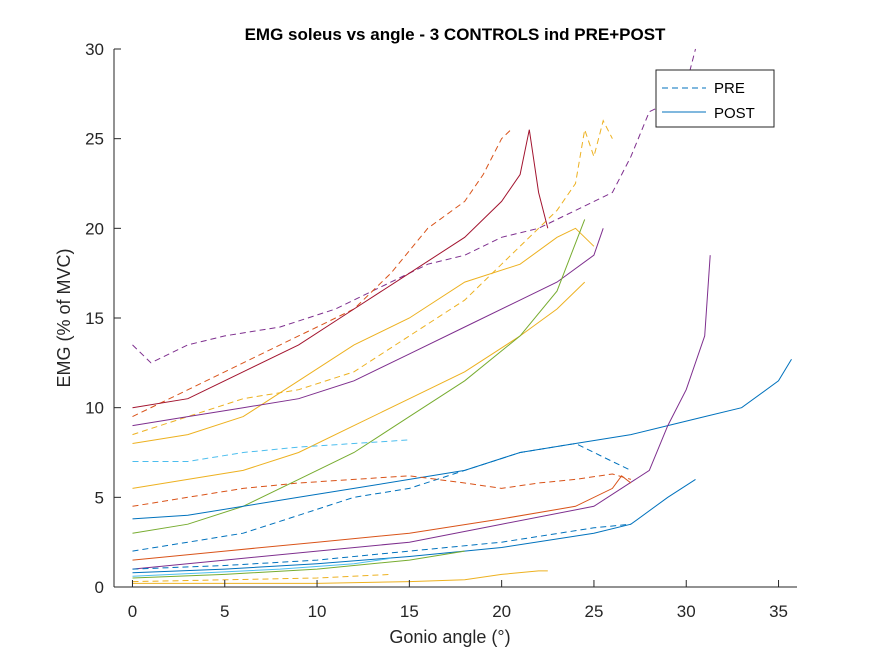  What do you see at coordinates (224, 611) in the screenshot?
I see `x-tick-label-5: 5` at bounding box center [224, 611].